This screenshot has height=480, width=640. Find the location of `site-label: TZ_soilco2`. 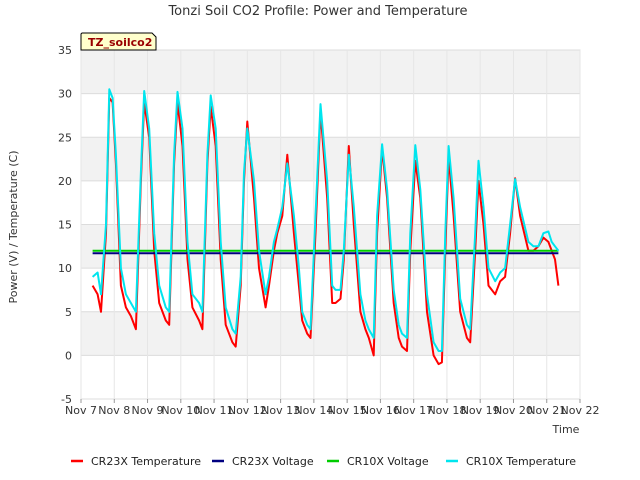

site-label: TZ_soilco2 is located at coordinates (120, 42).